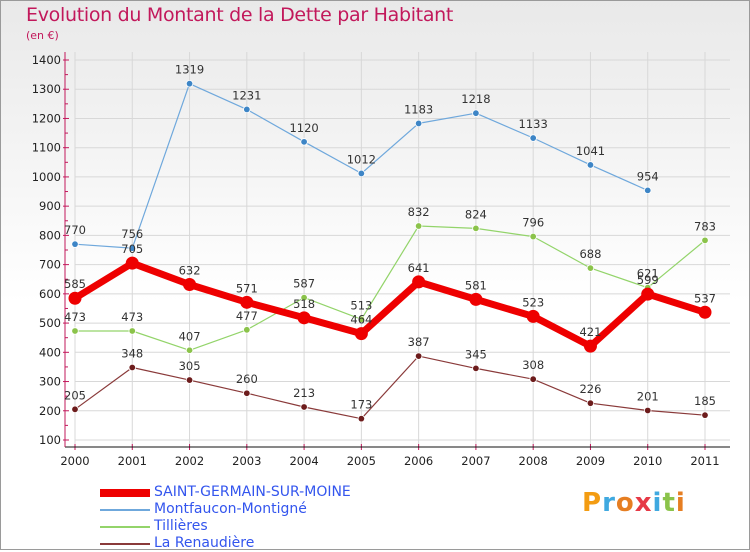  I want to click on data-label: 305, so click(190, 366).